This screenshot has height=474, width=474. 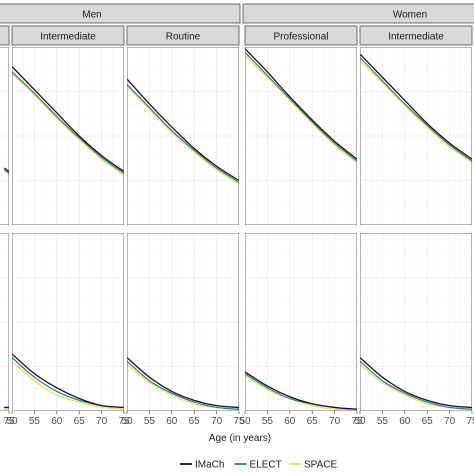 I want to click on legend: IMaCh ELECT SPACE, so click(x=258, y=465).